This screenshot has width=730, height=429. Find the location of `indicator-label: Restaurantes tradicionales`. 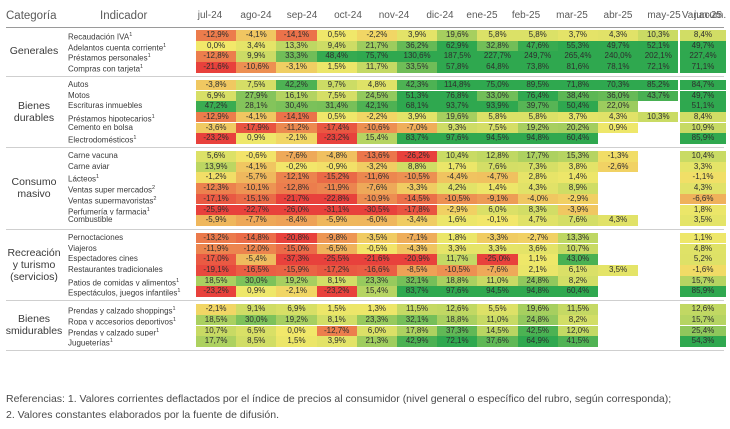

indicator-label: Restaurantes tradicionales is located at coordinates (132, 270).